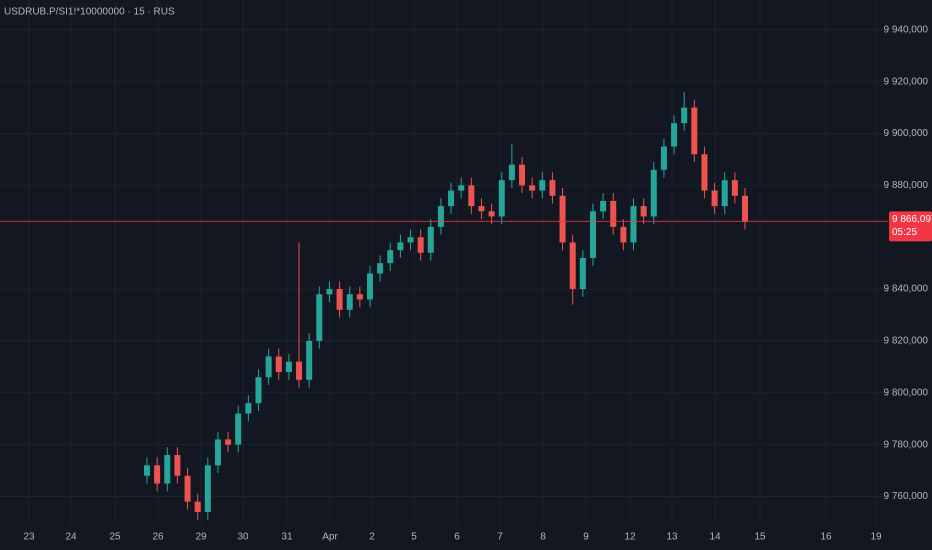 The width and height of the screenshot is (932, 550). I want to click on y-tick-label: 9 780,000, so click(906, 444).